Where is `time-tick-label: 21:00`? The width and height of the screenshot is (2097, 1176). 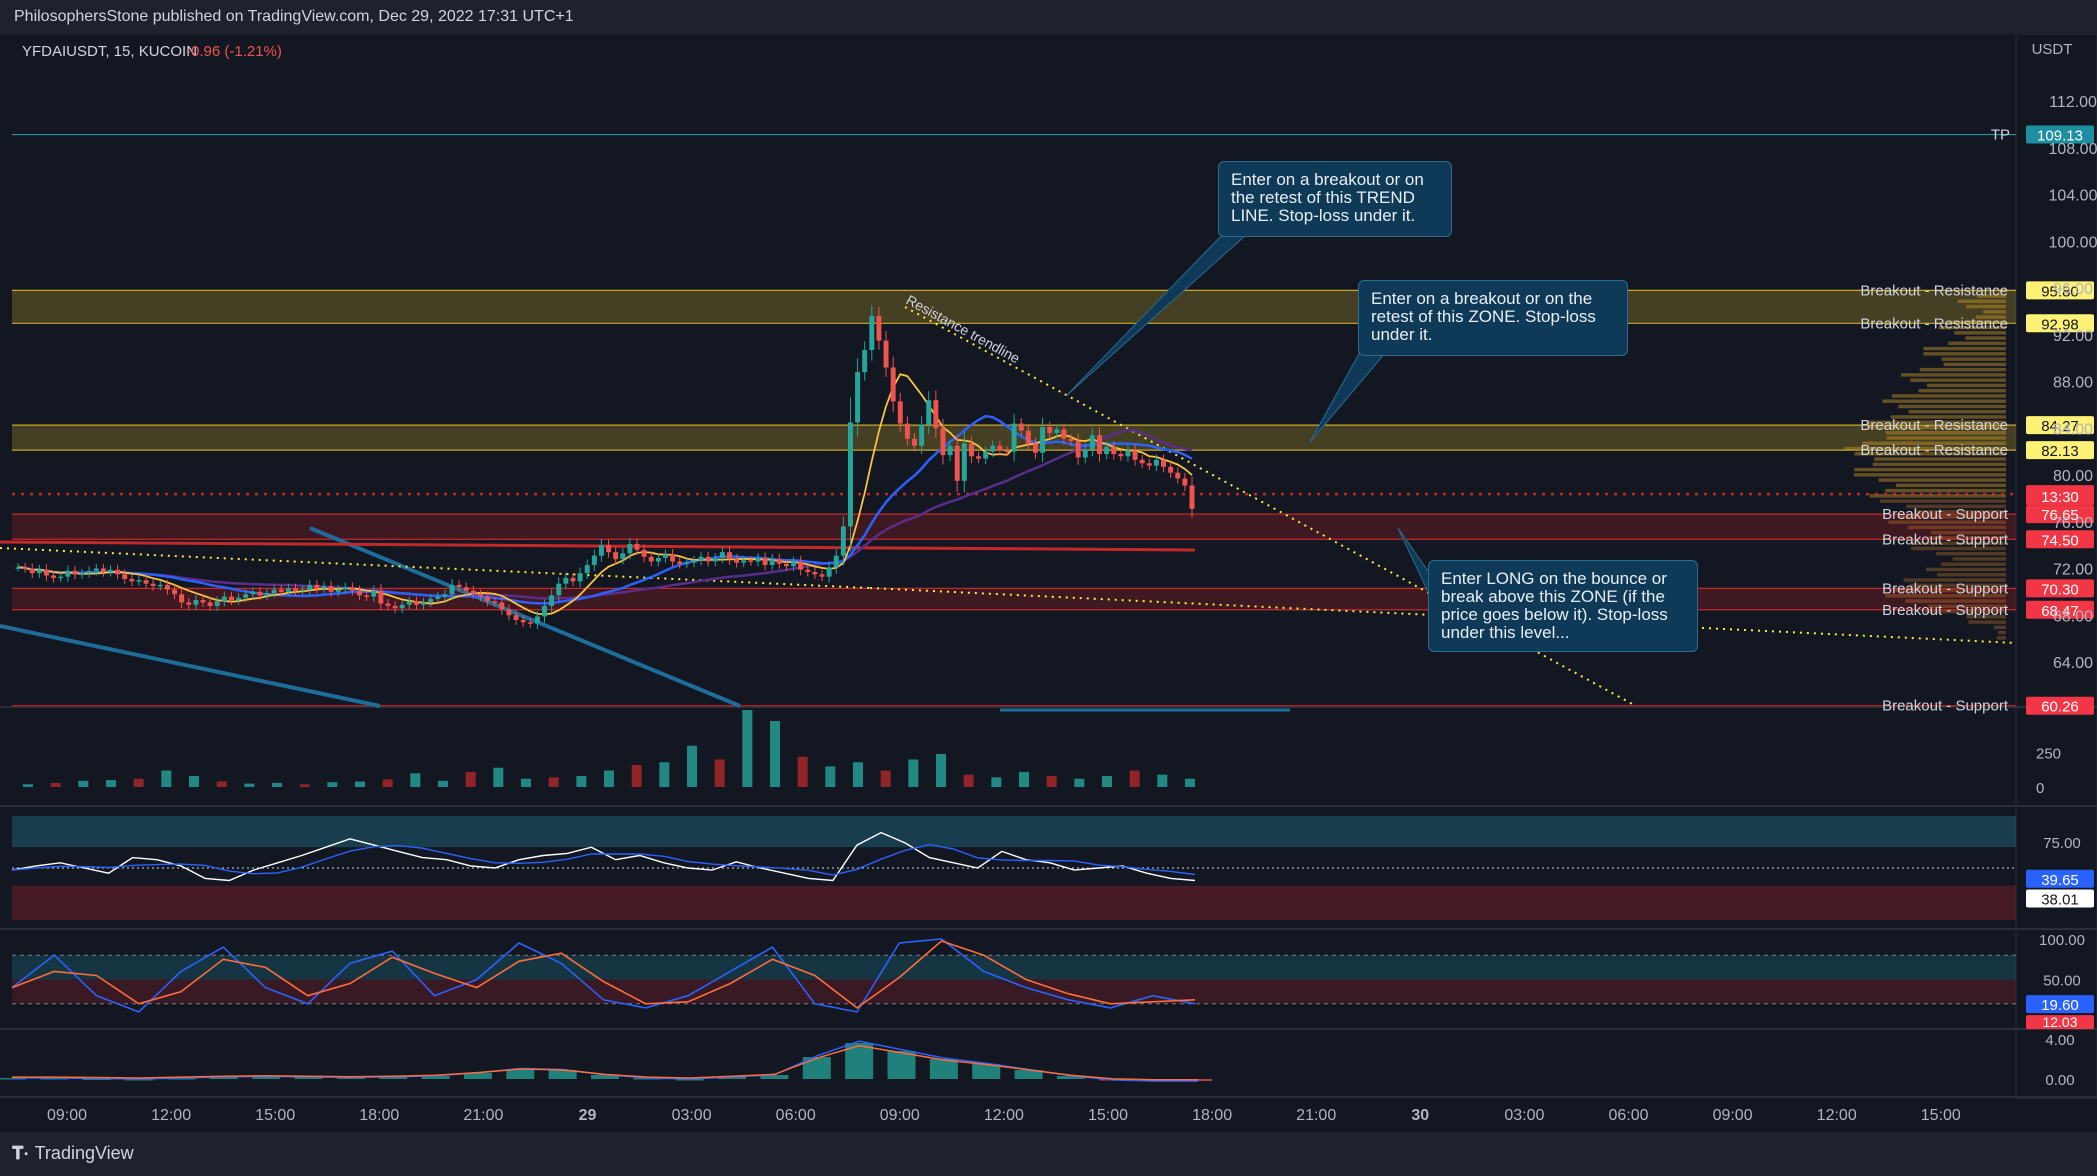 time-tick-label: 21:00 is located at coordinates (1316, 1115).